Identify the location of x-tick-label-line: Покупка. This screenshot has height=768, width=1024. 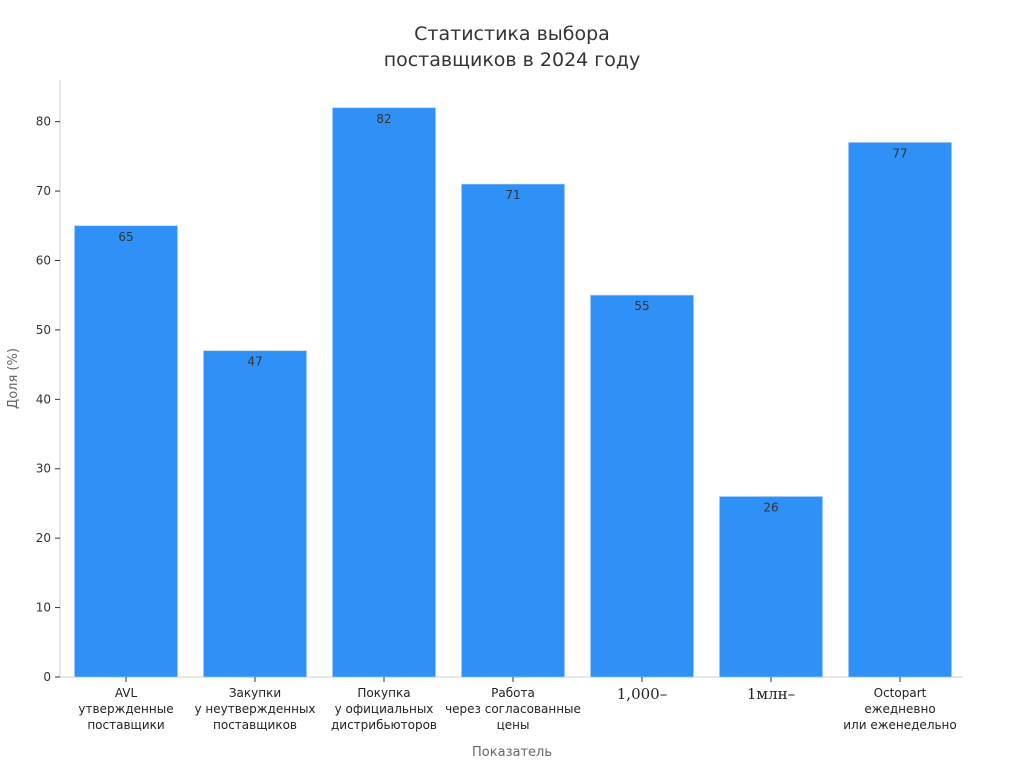
(383, 693).